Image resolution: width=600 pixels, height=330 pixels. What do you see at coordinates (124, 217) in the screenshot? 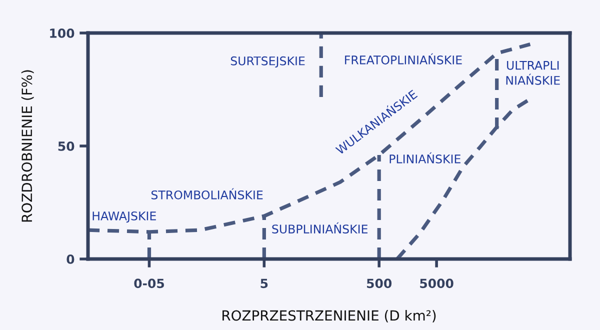
I see `annotation: HAWAJSKIE` at bounding box center [124, 217].